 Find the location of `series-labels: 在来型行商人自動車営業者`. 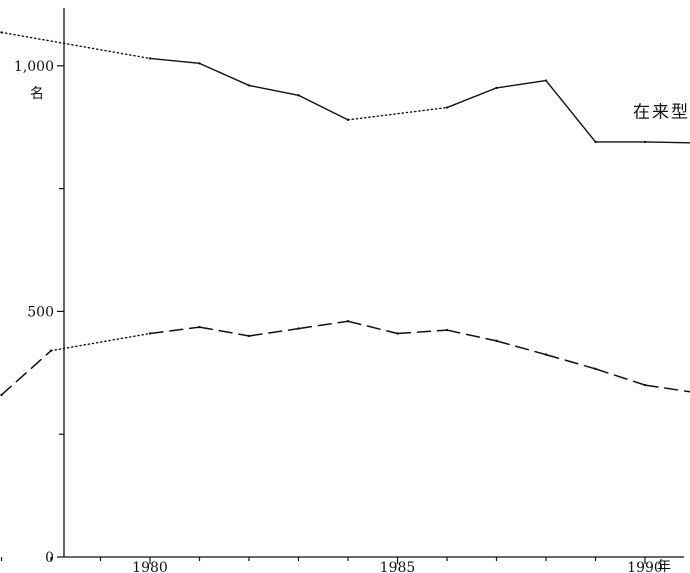

series-labels: 在来型行商人自動車営業者 is located at coordinates (661, 112).